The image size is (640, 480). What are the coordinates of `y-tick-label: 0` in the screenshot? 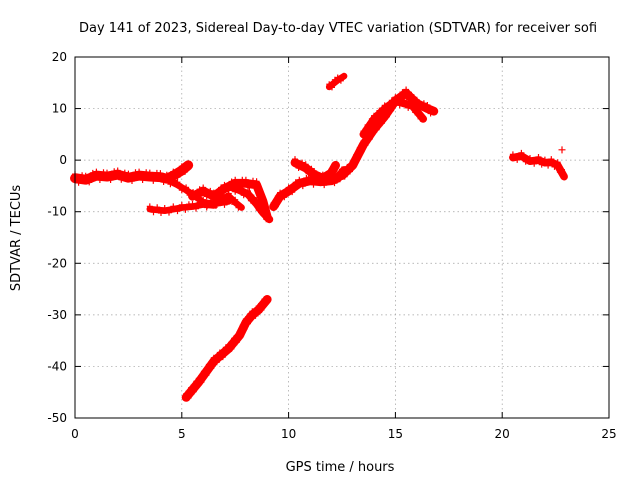 It's located at (63, 160).